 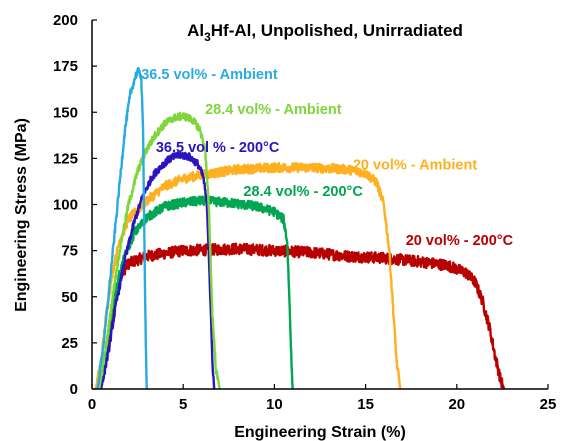 What do you see at coordinates (65, 112) in the screenshot?
I see `y-tick-label: 150` at bounding box center [65, 112].